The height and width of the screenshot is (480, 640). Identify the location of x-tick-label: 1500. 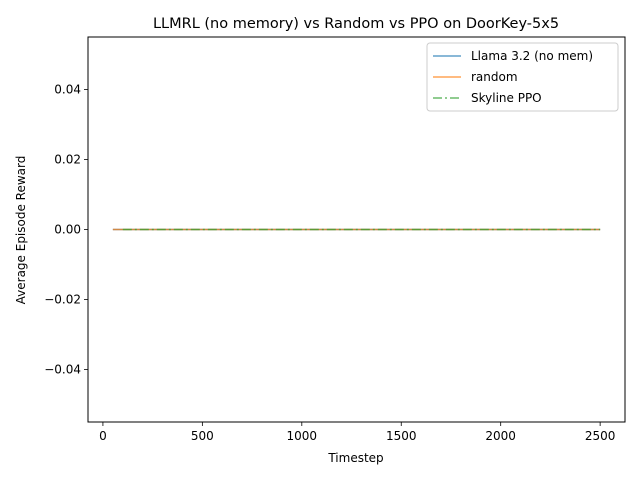
(401, 436).